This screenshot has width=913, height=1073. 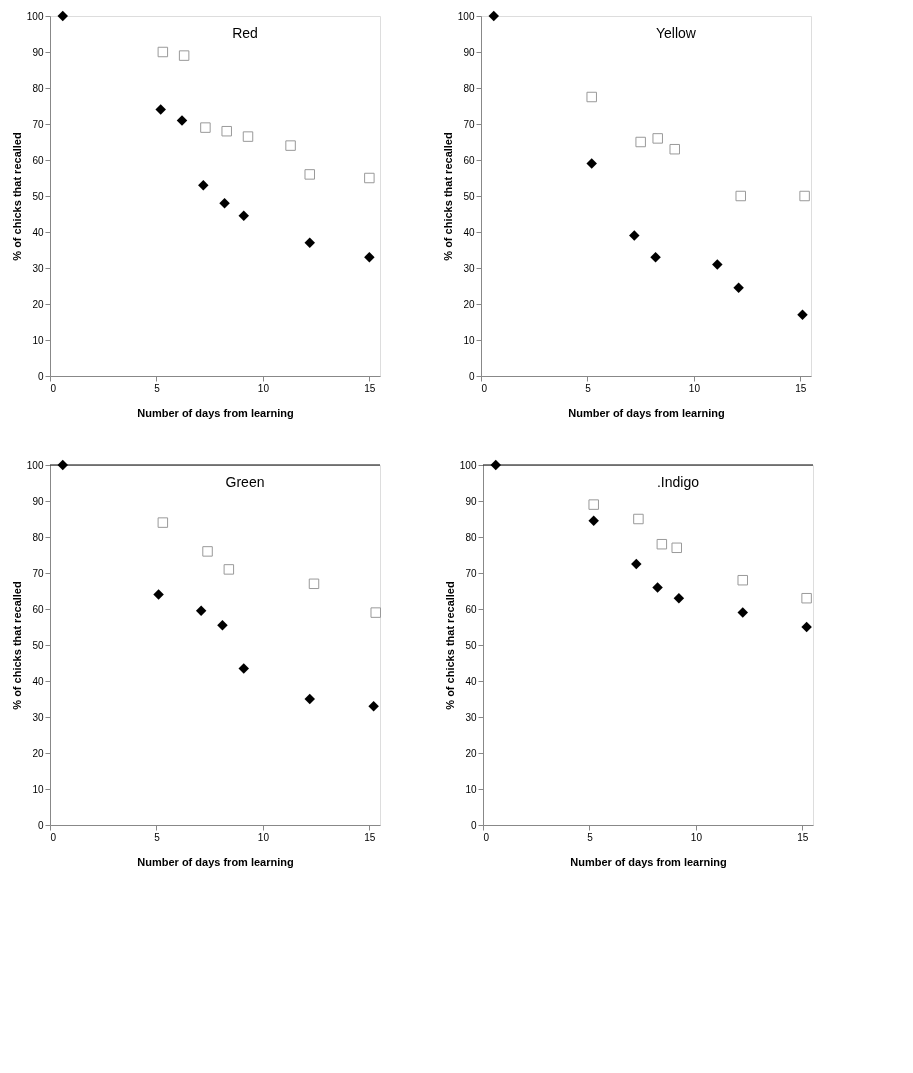 I want to click on text: Yellow, so click(x=676, y=32).